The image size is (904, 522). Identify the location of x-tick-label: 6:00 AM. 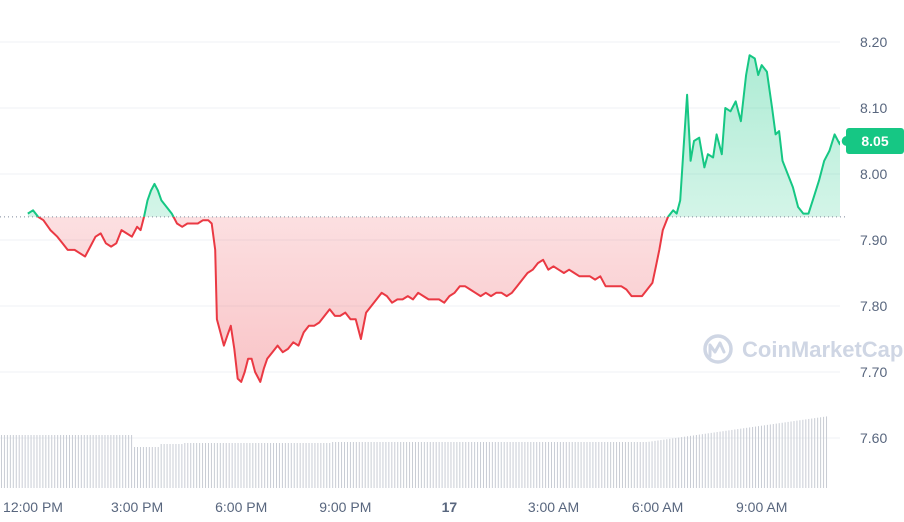
(657, 507).